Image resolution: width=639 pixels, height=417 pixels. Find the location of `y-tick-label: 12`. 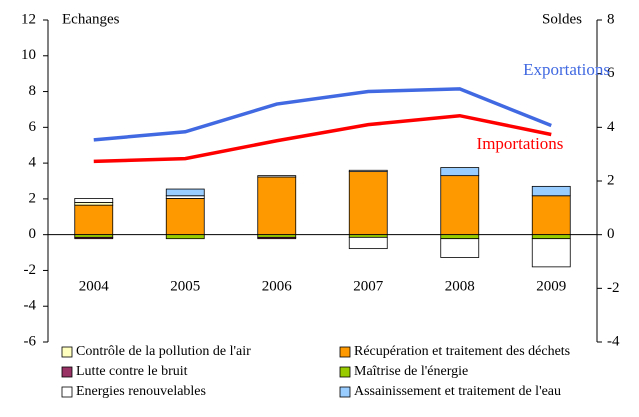

y-tick-label: 12 is located at coordinates (28, 19).